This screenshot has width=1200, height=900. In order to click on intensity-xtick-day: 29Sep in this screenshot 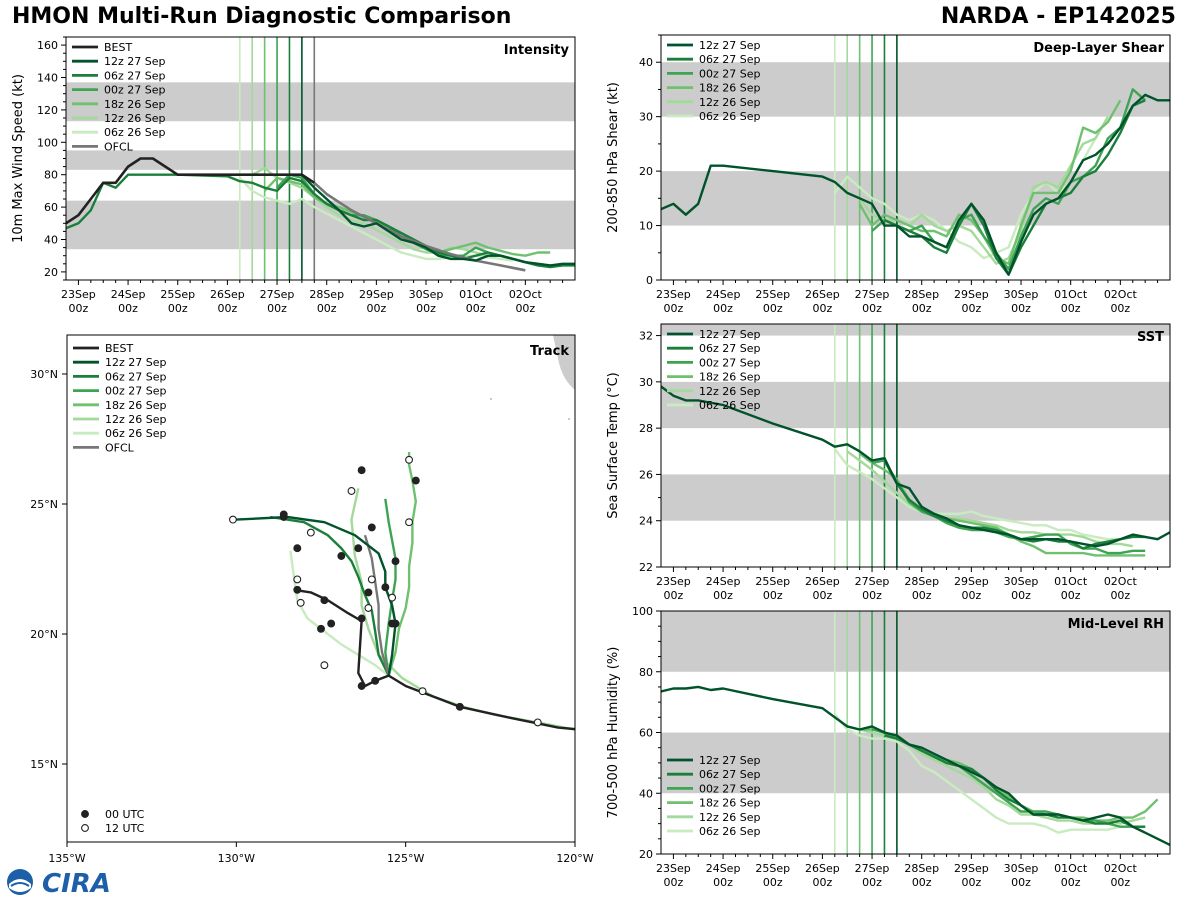, I will do `click(376, 294)`.